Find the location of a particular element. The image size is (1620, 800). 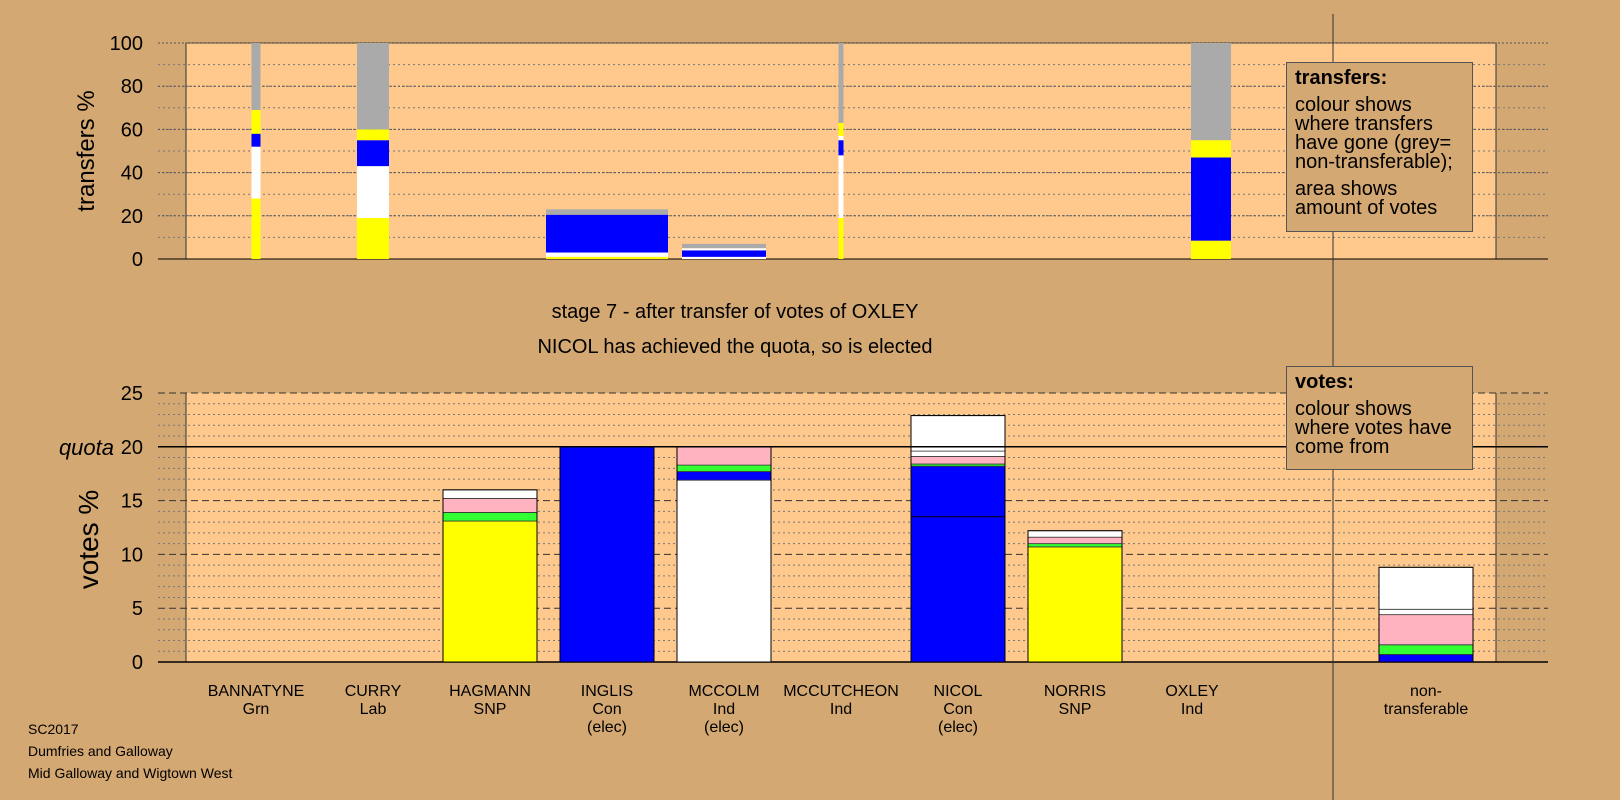

candidate-label-bannatyne: BANNATYNE is located at coordinates (256, 691).